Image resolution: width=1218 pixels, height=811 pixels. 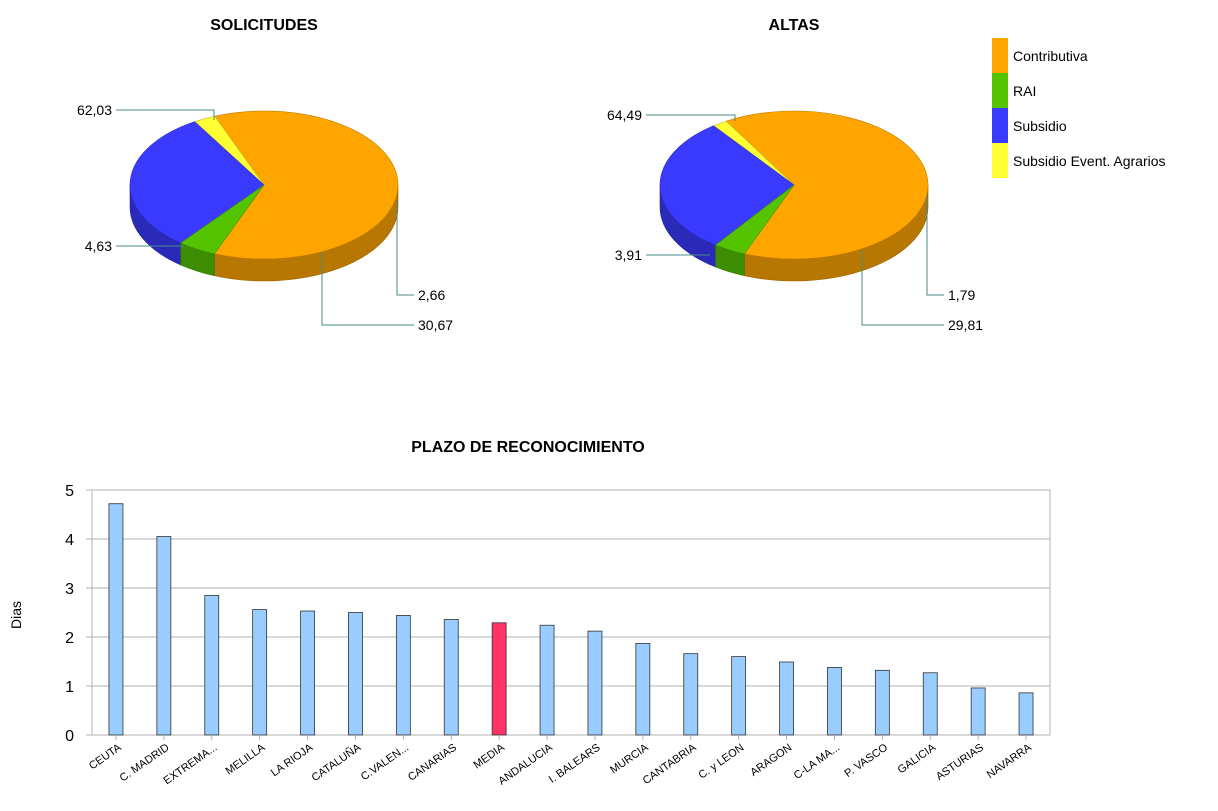 I want to click on pie-chart-altas: ALTAS 64,49 3,91 1,79 29,81, so click(x=795, y=175).